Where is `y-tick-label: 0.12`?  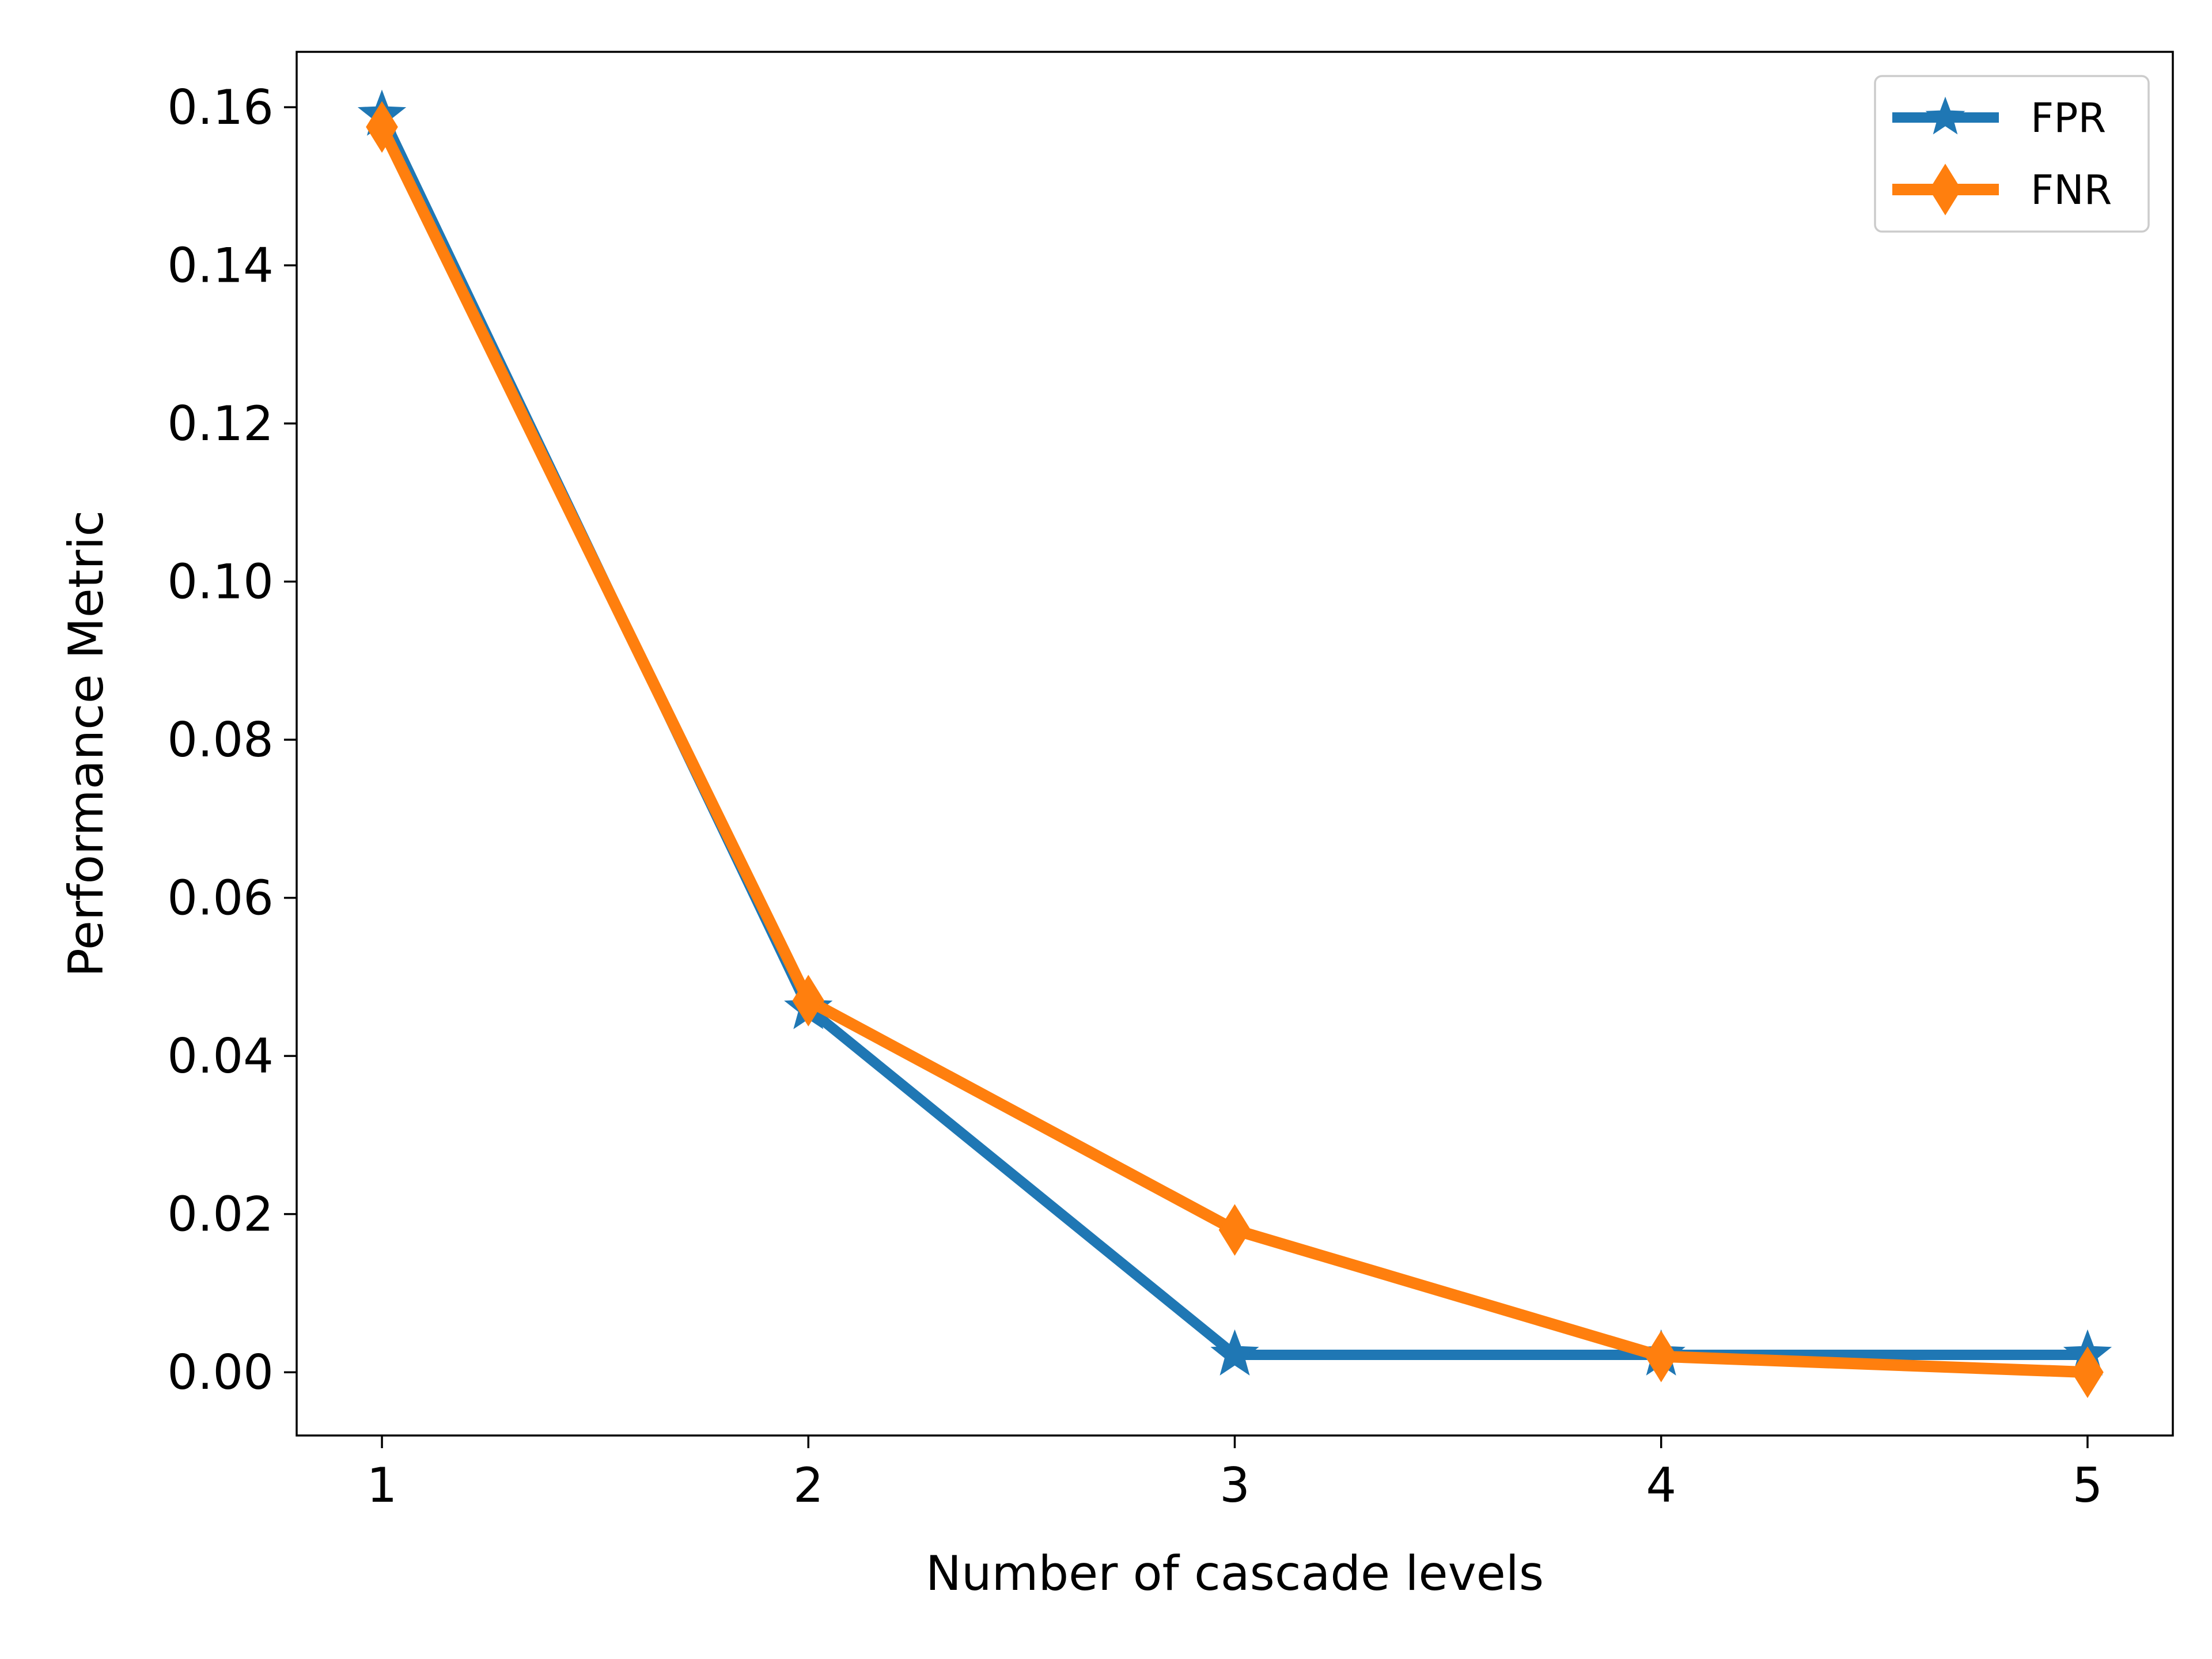
y-tick-label: 0.12 is located at coordinates (220, 424).